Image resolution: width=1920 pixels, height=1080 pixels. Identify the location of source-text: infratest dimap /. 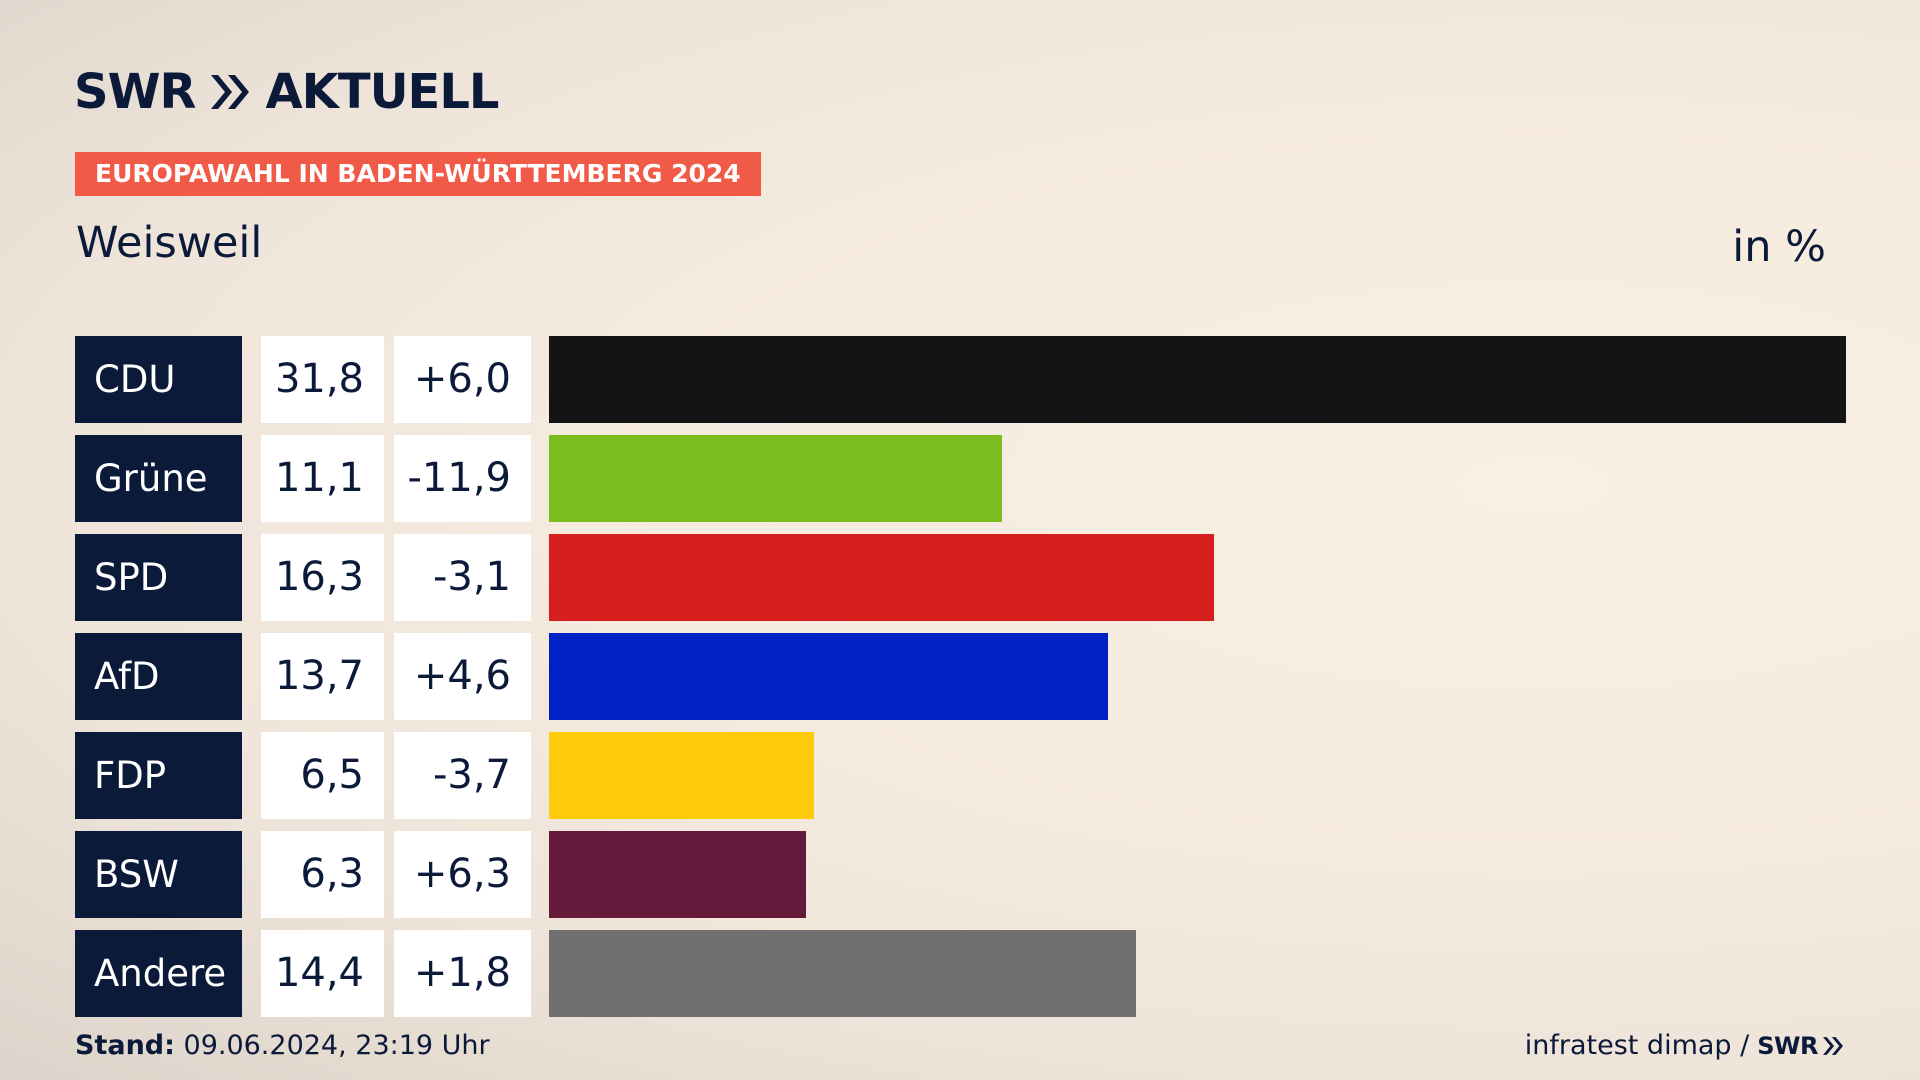
(1637, 1045).